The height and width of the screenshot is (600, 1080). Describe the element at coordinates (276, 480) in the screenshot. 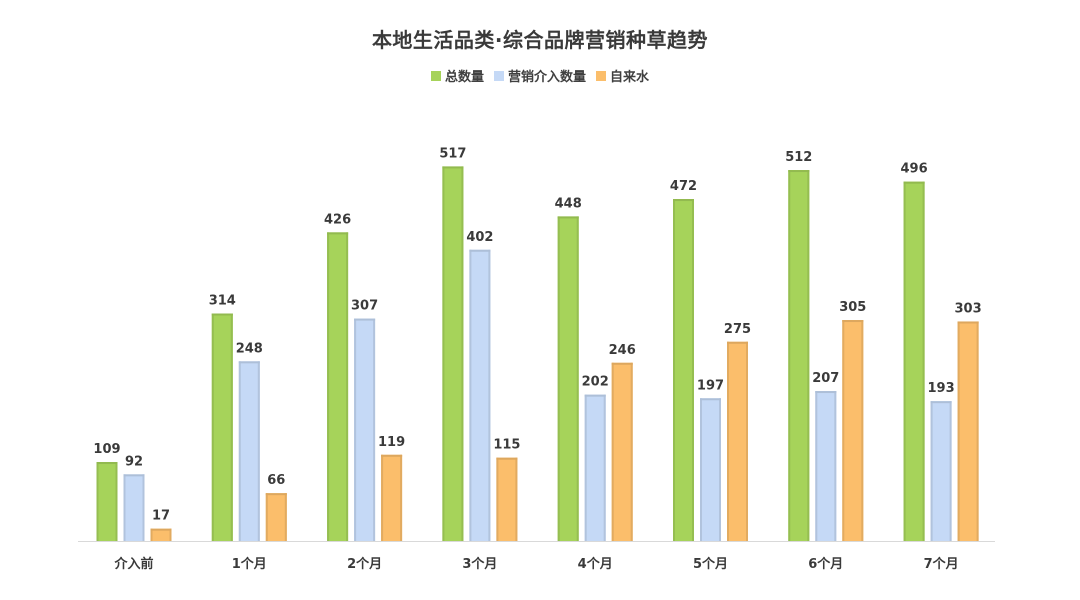

I see `data-label: 66` at that location.